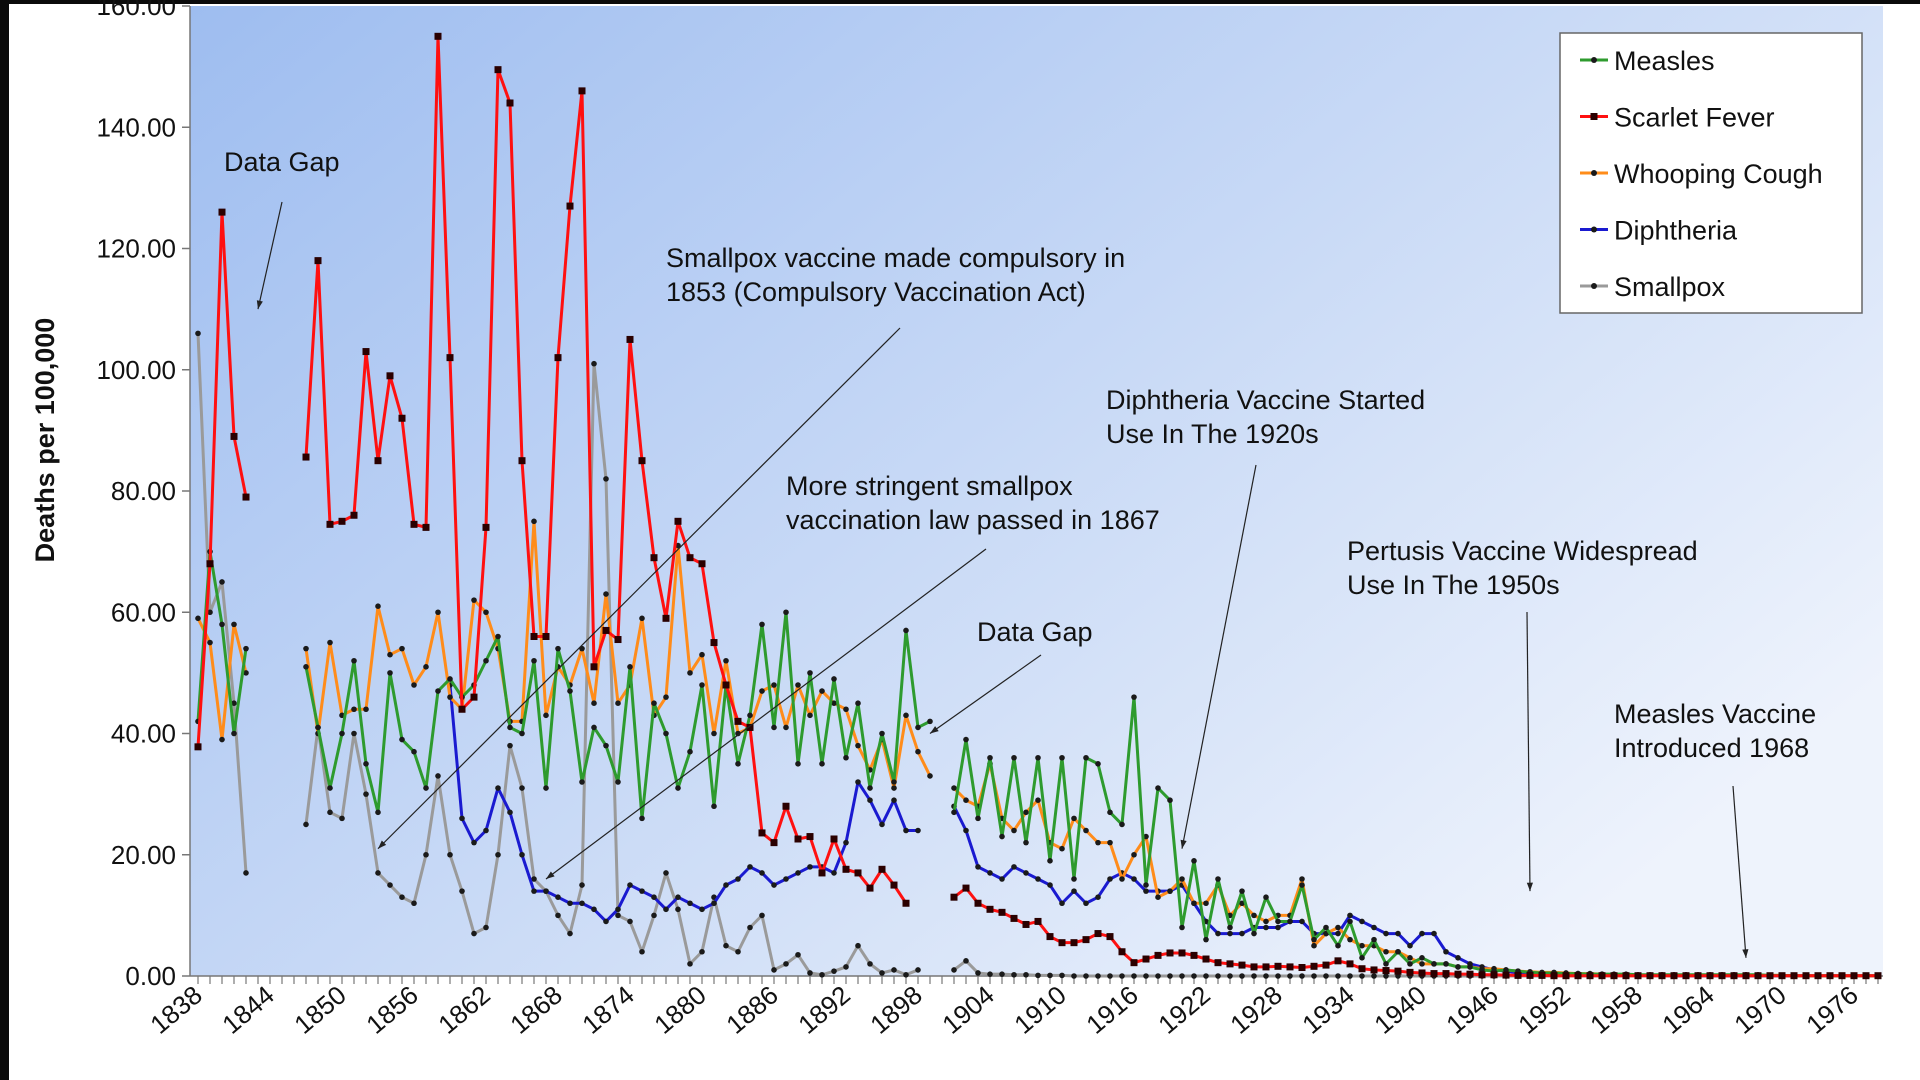 This screenshot has height=1080, width=1920. I want to click on x-tick-label: 1922, so click(1184, 1010).